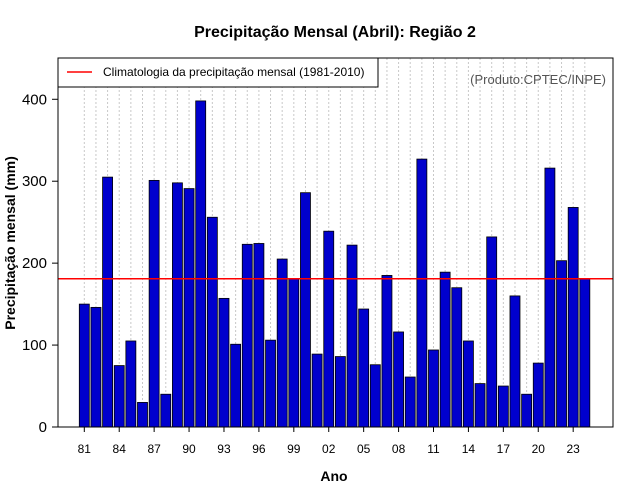 The width and height of the screenshot is (640, 500). Describe the element at coordinates (201, 264) in the screenshot. I see `bar-1991` at that location.